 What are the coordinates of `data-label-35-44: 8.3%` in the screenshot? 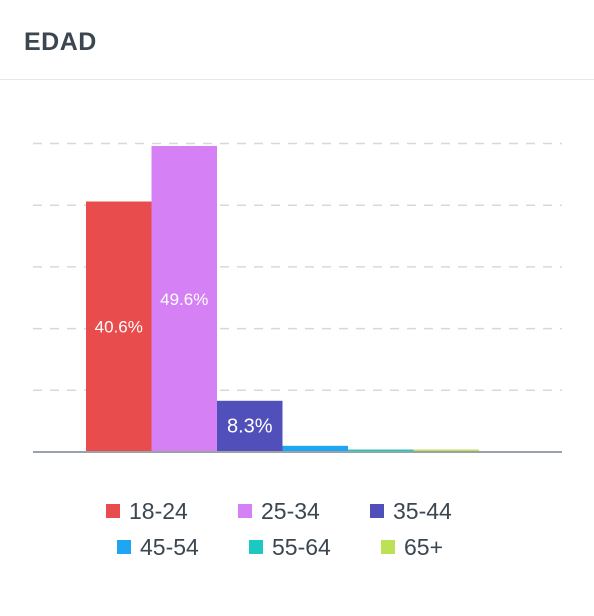 It's located at (250, 426).